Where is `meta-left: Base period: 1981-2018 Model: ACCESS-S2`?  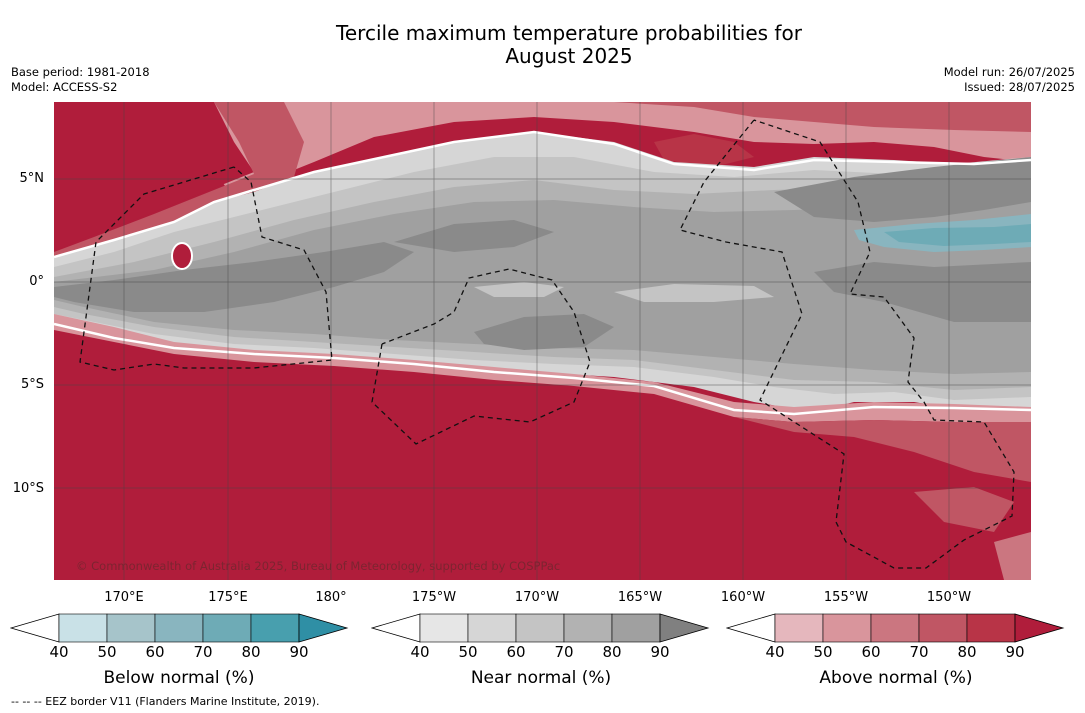 meta-left: Base period: 1981-2018 Model: ACCESS-S2 is located at coordinates (80, 80).